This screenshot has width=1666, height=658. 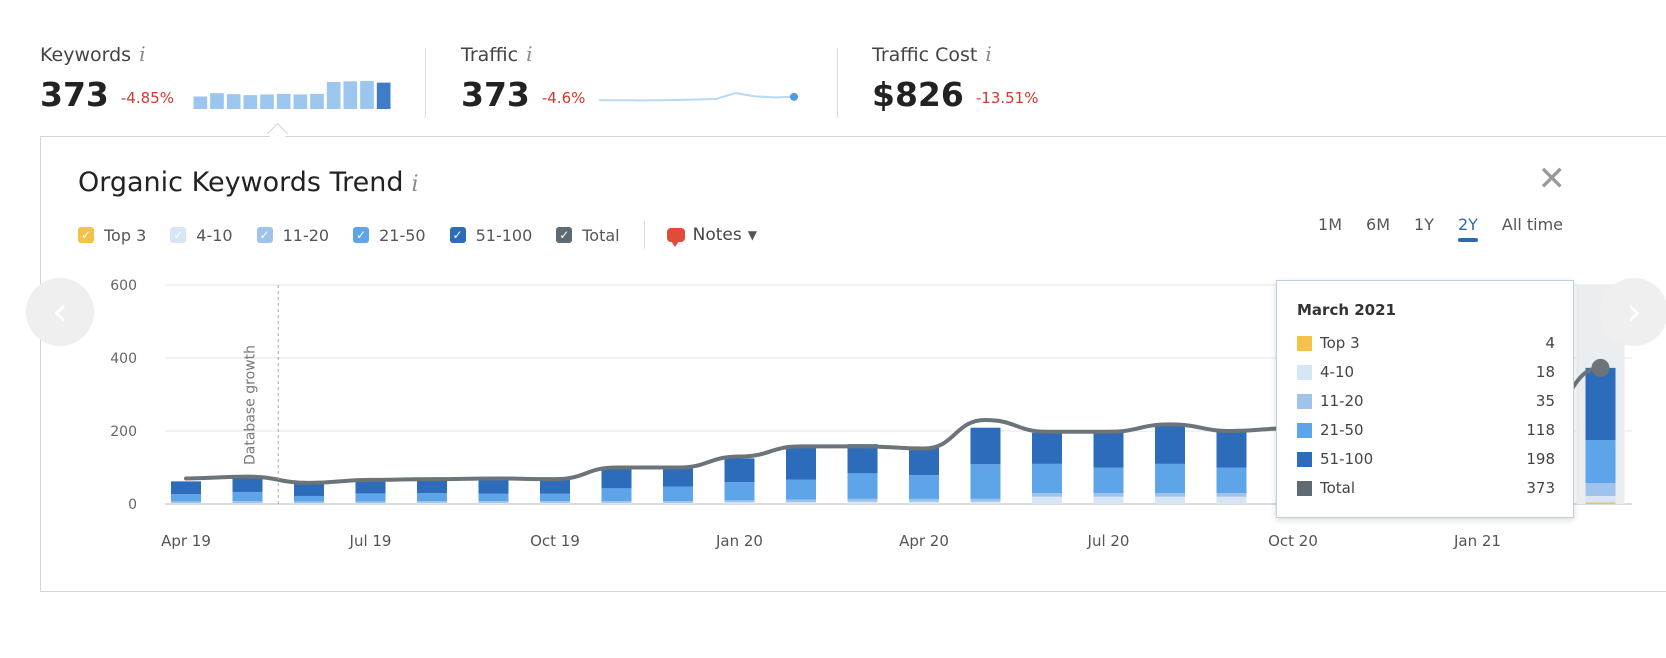 I want to click on x-tick-label: Jul 20, so click(x=1108, y=541).